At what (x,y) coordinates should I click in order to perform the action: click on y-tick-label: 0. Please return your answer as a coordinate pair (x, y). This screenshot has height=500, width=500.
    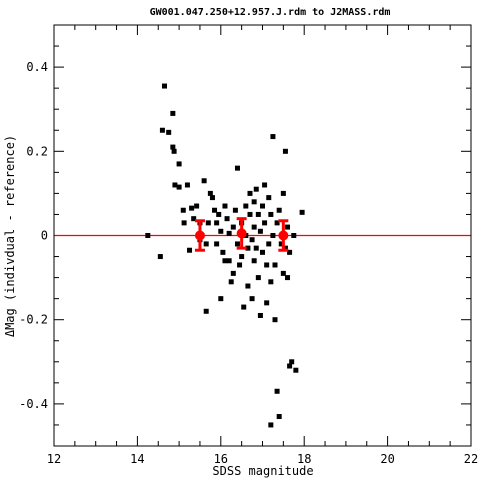
    Looking at the image, I should click on (44, 236).